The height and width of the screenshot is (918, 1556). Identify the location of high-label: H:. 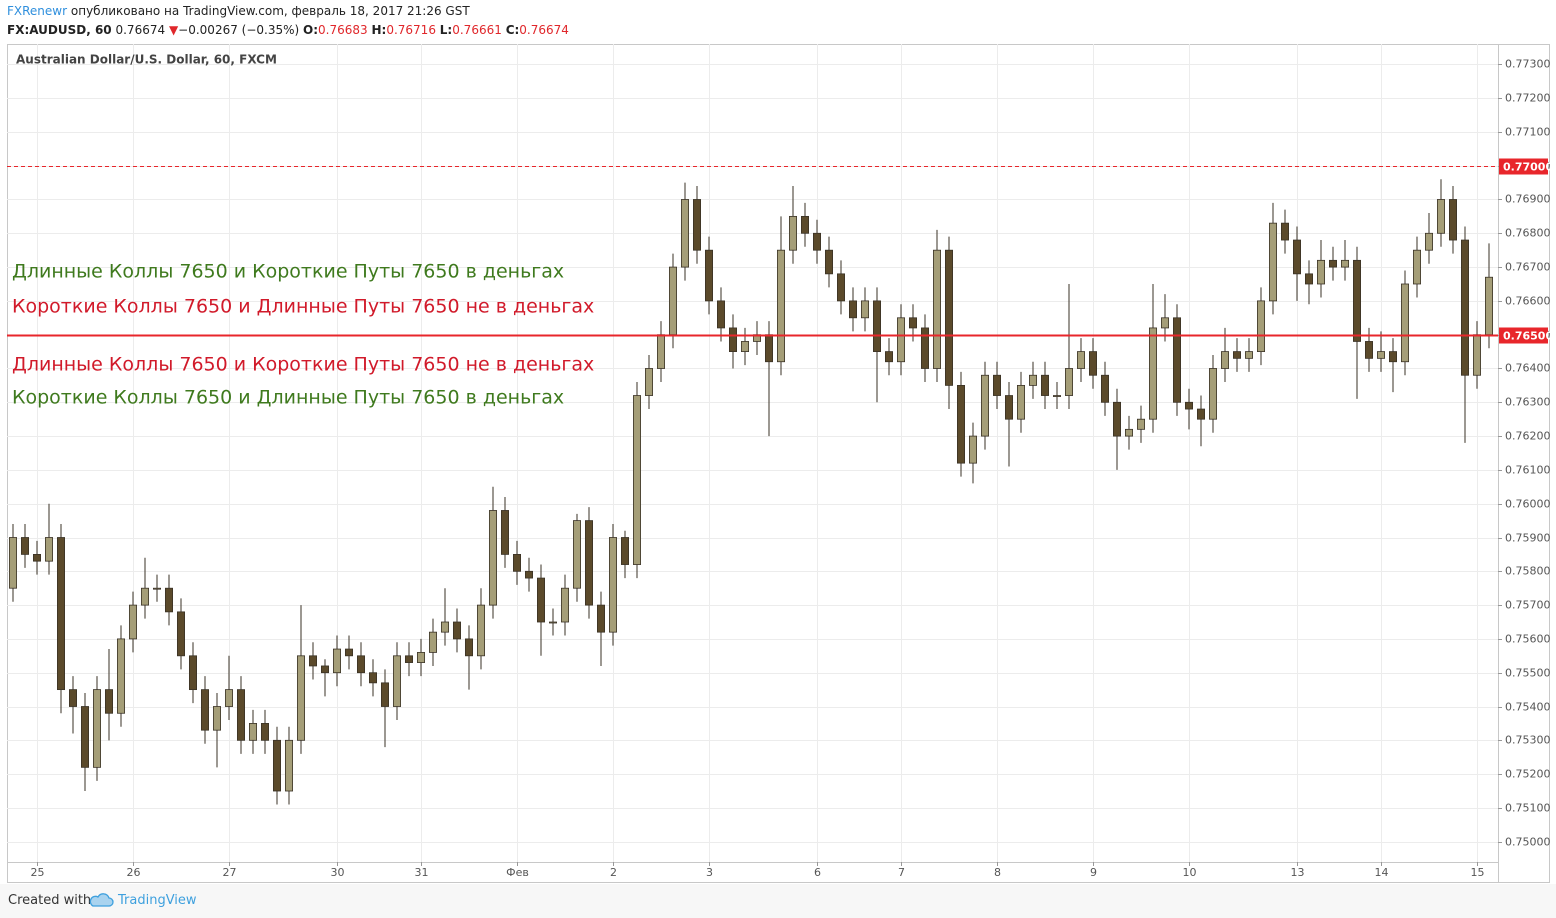
(379, 30).